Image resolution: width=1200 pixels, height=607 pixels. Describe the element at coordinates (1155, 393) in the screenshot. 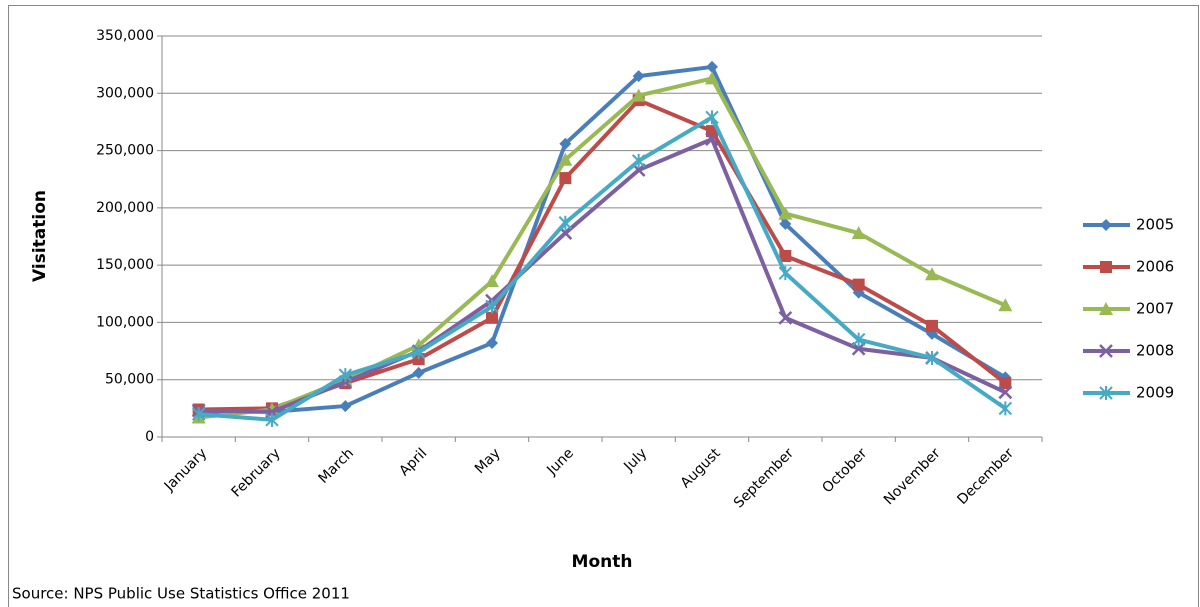

I see `legend-label: 2009` at that location.